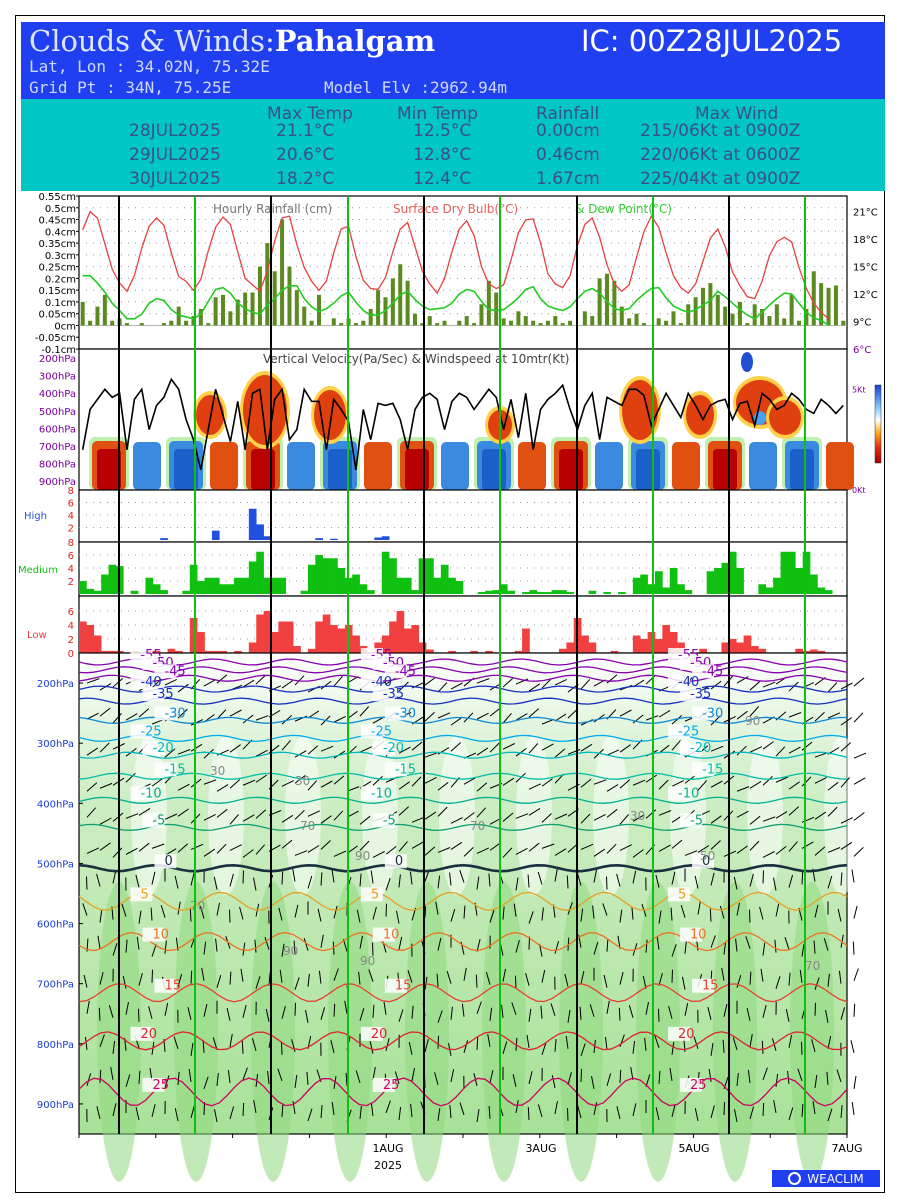 Image resolution: width=900 pixels, height=1200 pixels. Describe the element at coordinates (623, 209) in the screenshot. I see `dew-point-legend: & Dew Point(°C)` at that location.